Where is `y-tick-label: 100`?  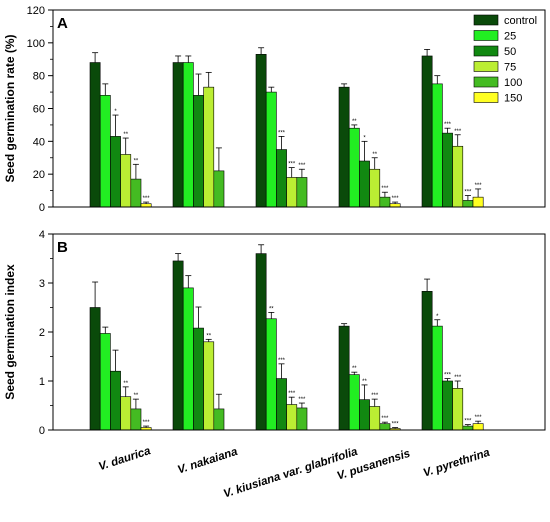 y-tick-label: 100 is located at coordinates (36, 44).